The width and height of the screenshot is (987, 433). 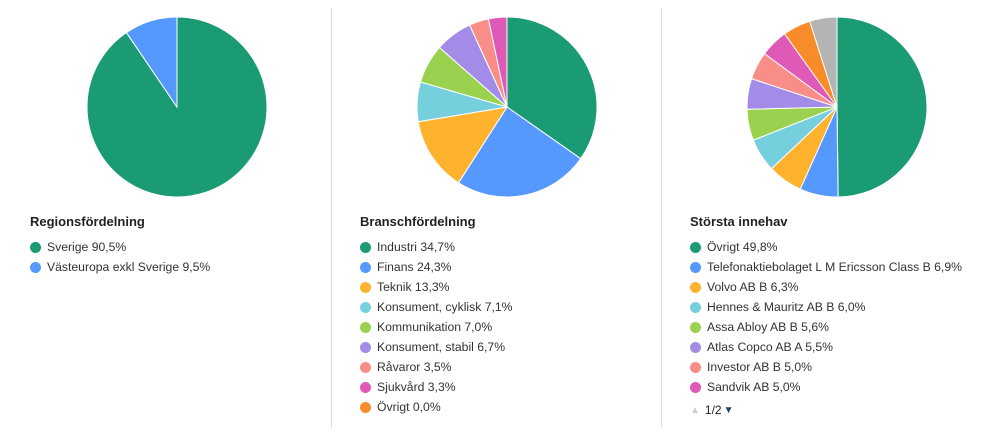 What do you see at coordinates (770, 347) in the screenshot?
I see `legend-label: Atlas Copco AB A 5,5%` at bounding box center [770, 347].